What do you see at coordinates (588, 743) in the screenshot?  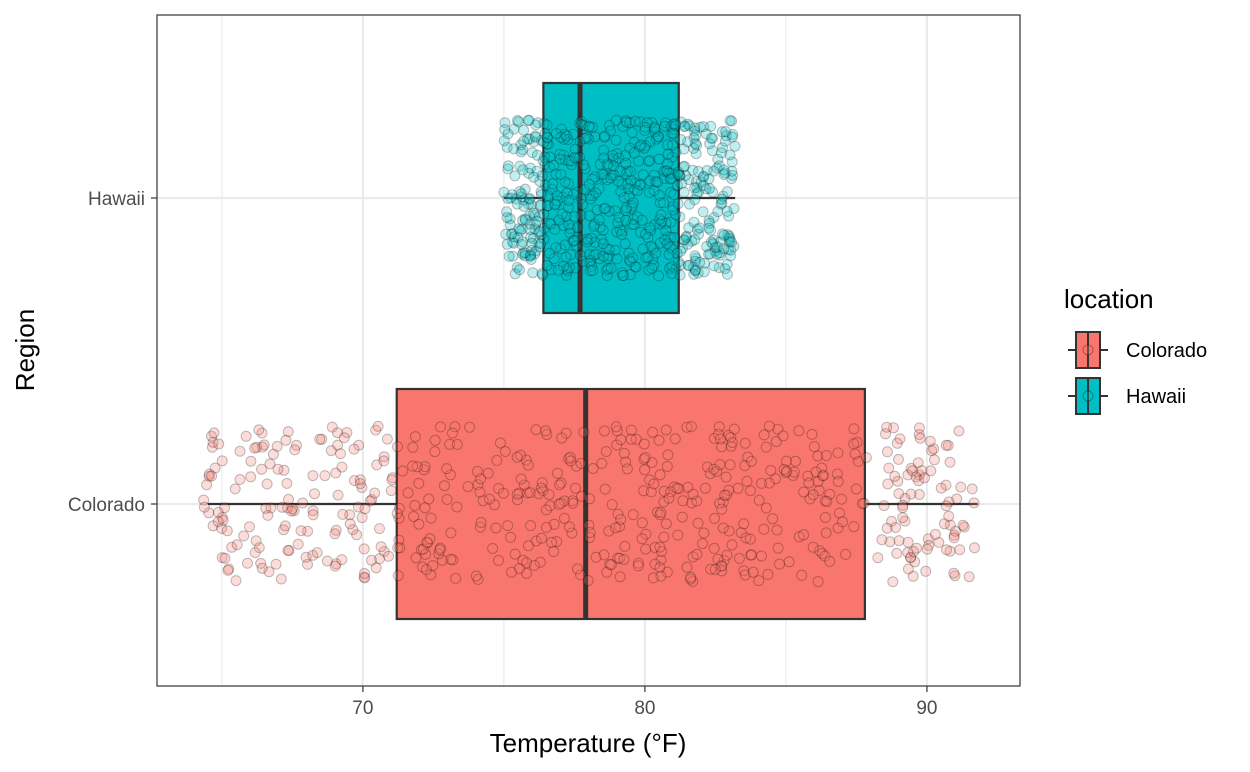 I see `x-axis-title: Temperature (°F)` at bounding box center [588, 743].